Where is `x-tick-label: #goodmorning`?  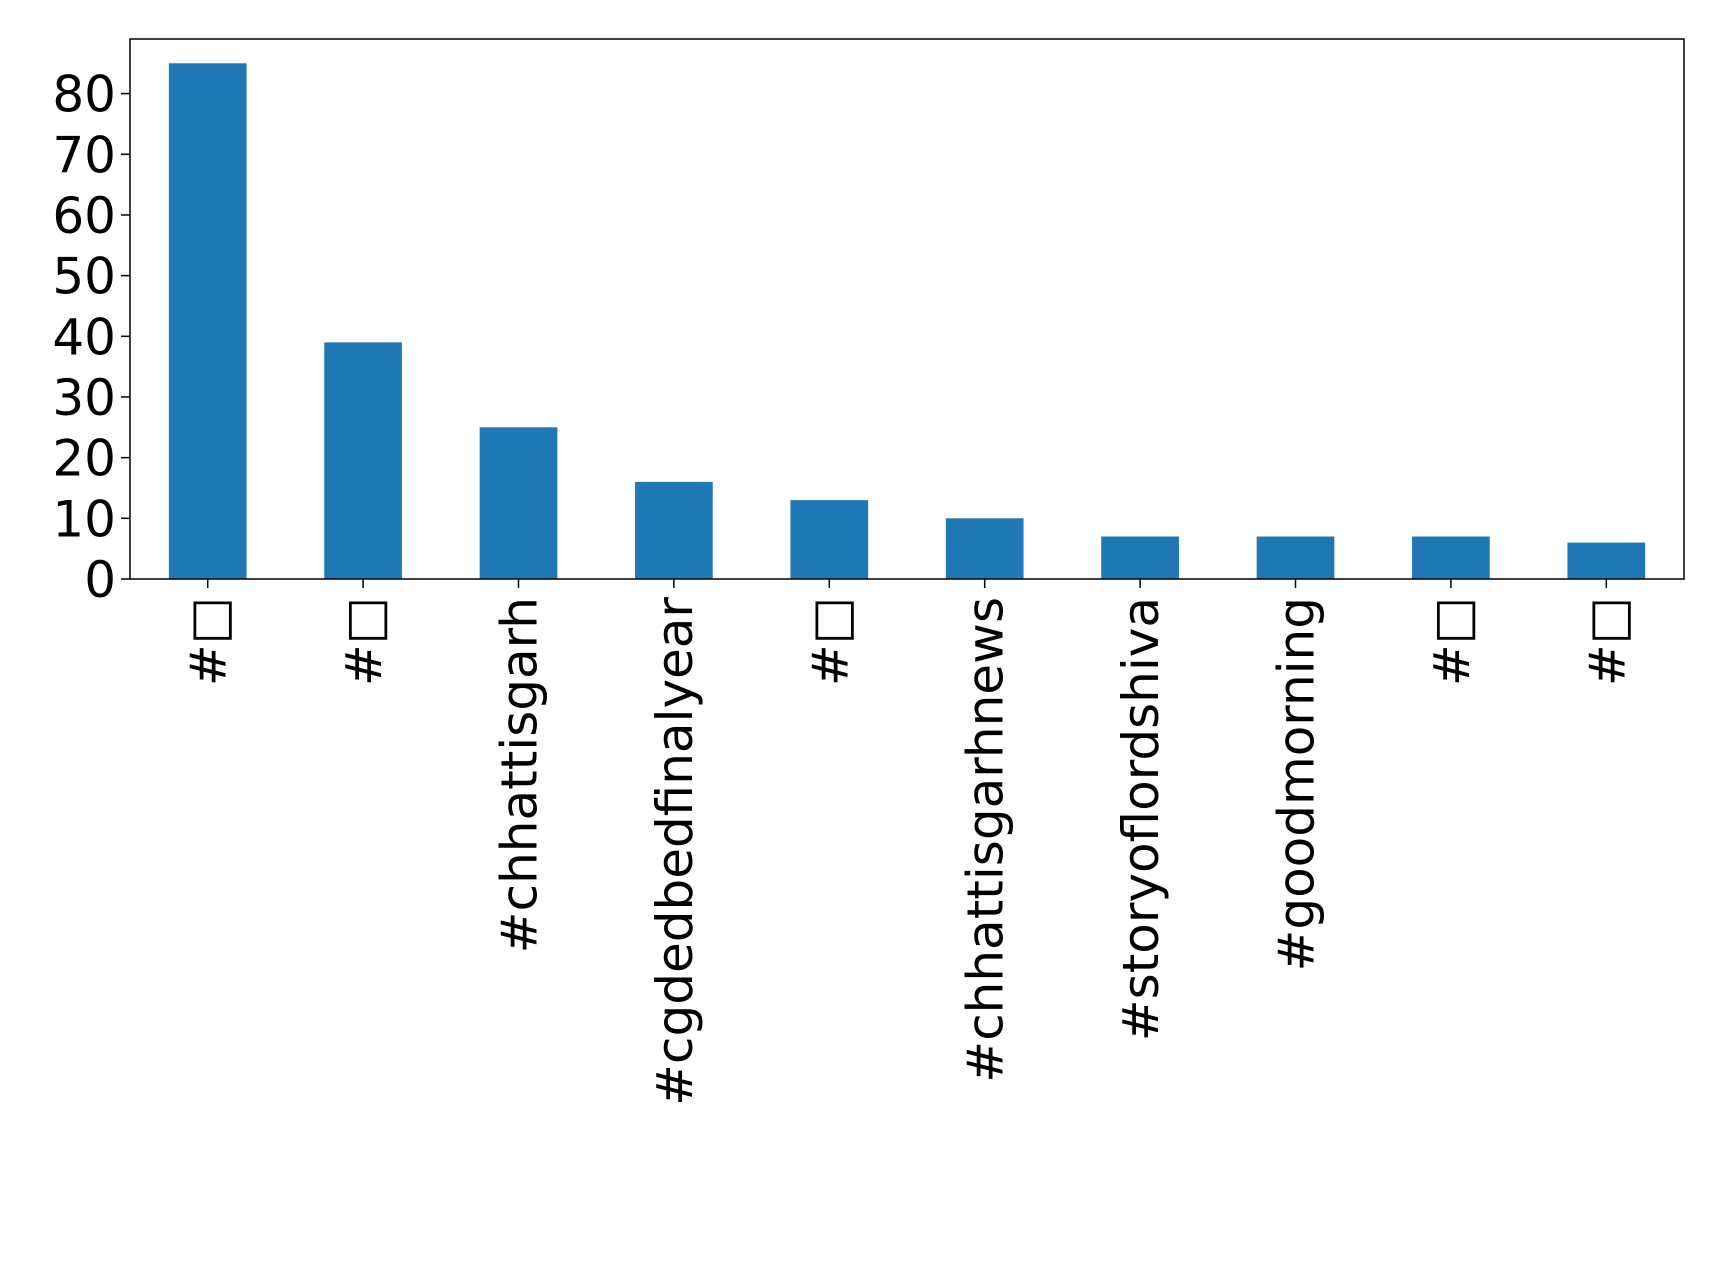 x-tick-label: #goodmorning is located at coordinates (1297, 784).